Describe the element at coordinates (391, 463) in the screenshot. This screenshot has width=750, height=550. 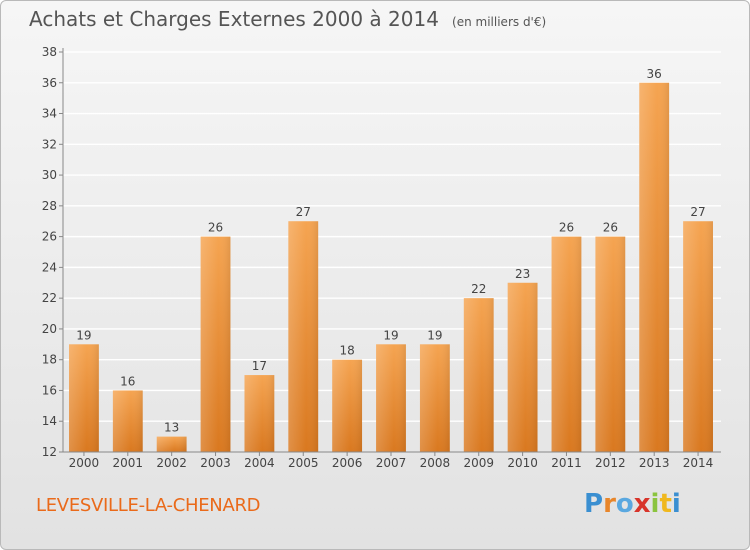
I see `x-tick-label: 2007` at that location.